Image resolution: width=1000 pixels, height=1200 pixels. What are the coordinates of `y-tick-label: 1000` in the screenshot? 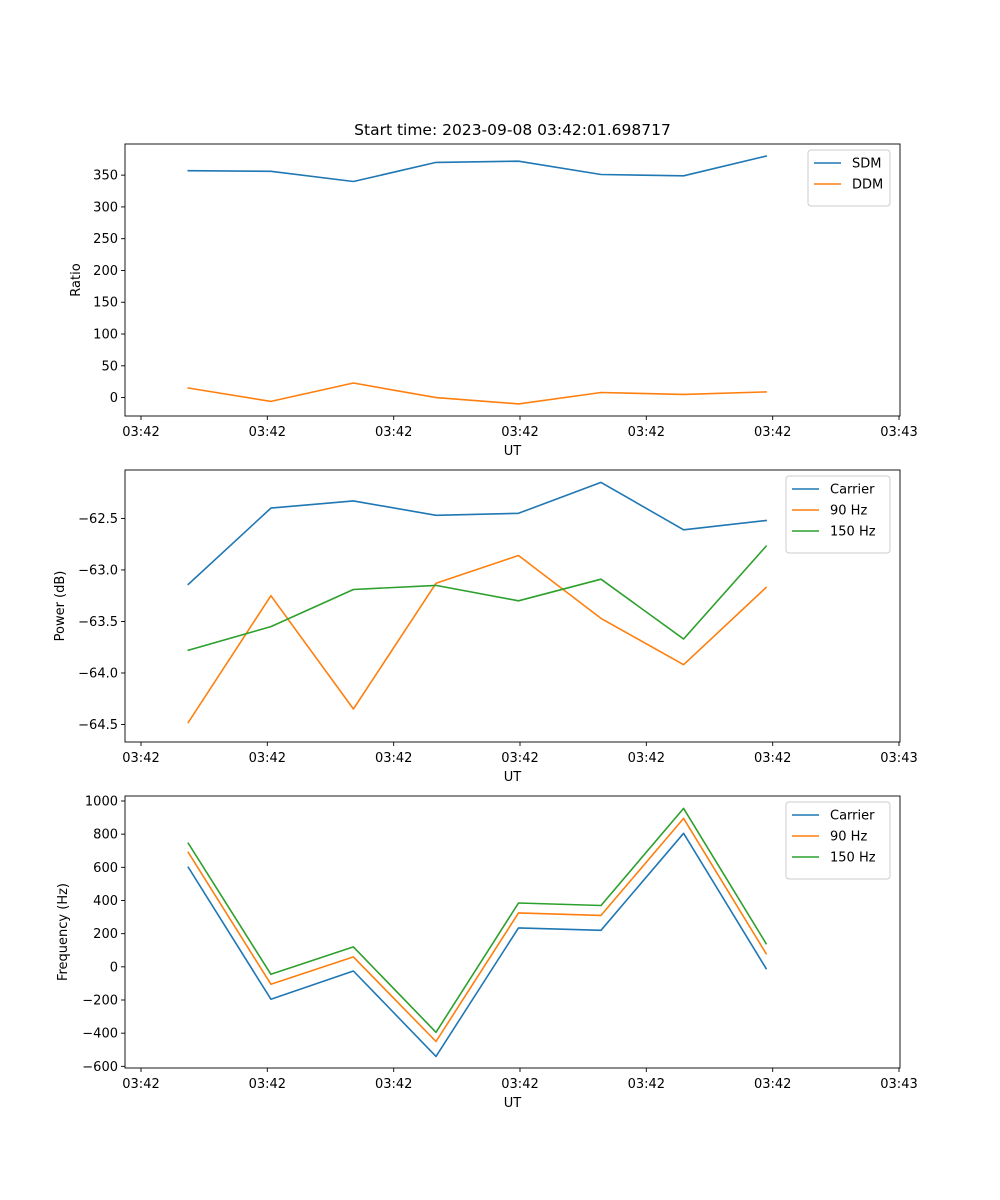 It's located at (101, 801).